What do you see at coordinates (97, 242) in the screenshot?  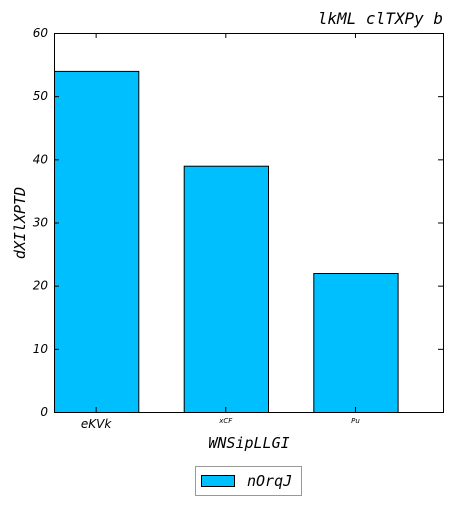 I see `bar-eKVk` at bounding box center [97, 242].